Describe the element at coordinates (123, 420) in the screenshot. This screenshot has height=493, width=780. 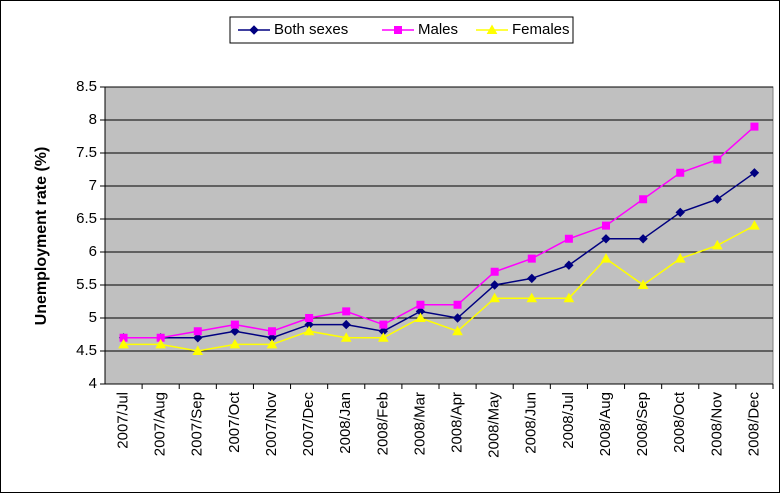
I see `x-tick-label: 2007/Jul` at that location.